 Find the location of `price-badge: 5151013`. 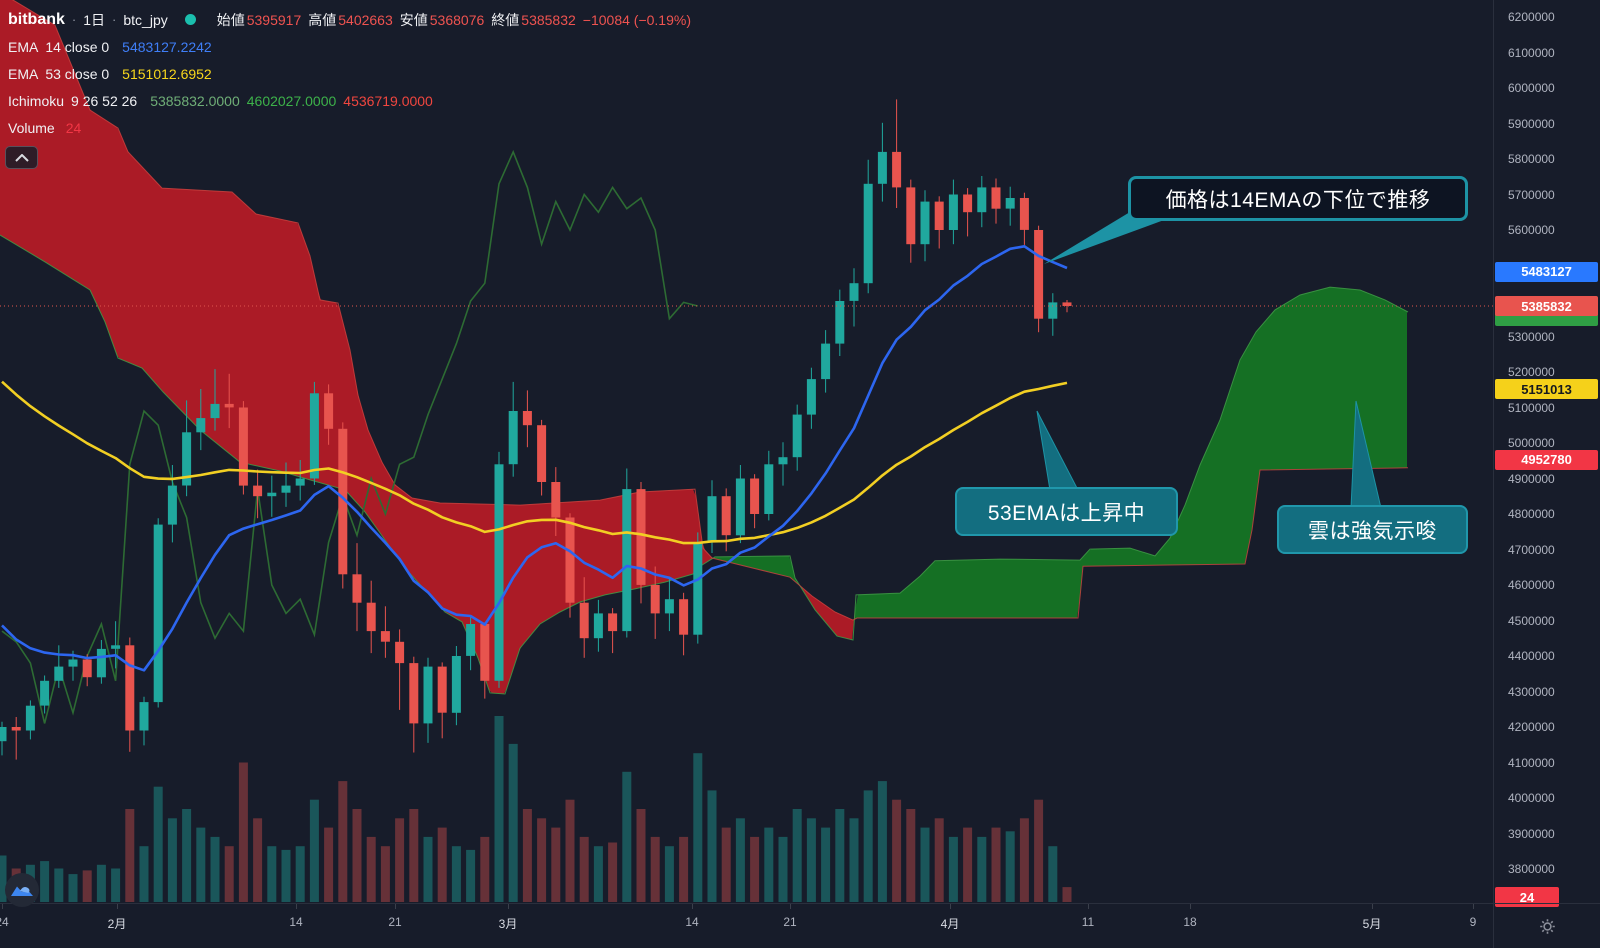

price-badge: 5151013 is located at coordinates (1546, 389).